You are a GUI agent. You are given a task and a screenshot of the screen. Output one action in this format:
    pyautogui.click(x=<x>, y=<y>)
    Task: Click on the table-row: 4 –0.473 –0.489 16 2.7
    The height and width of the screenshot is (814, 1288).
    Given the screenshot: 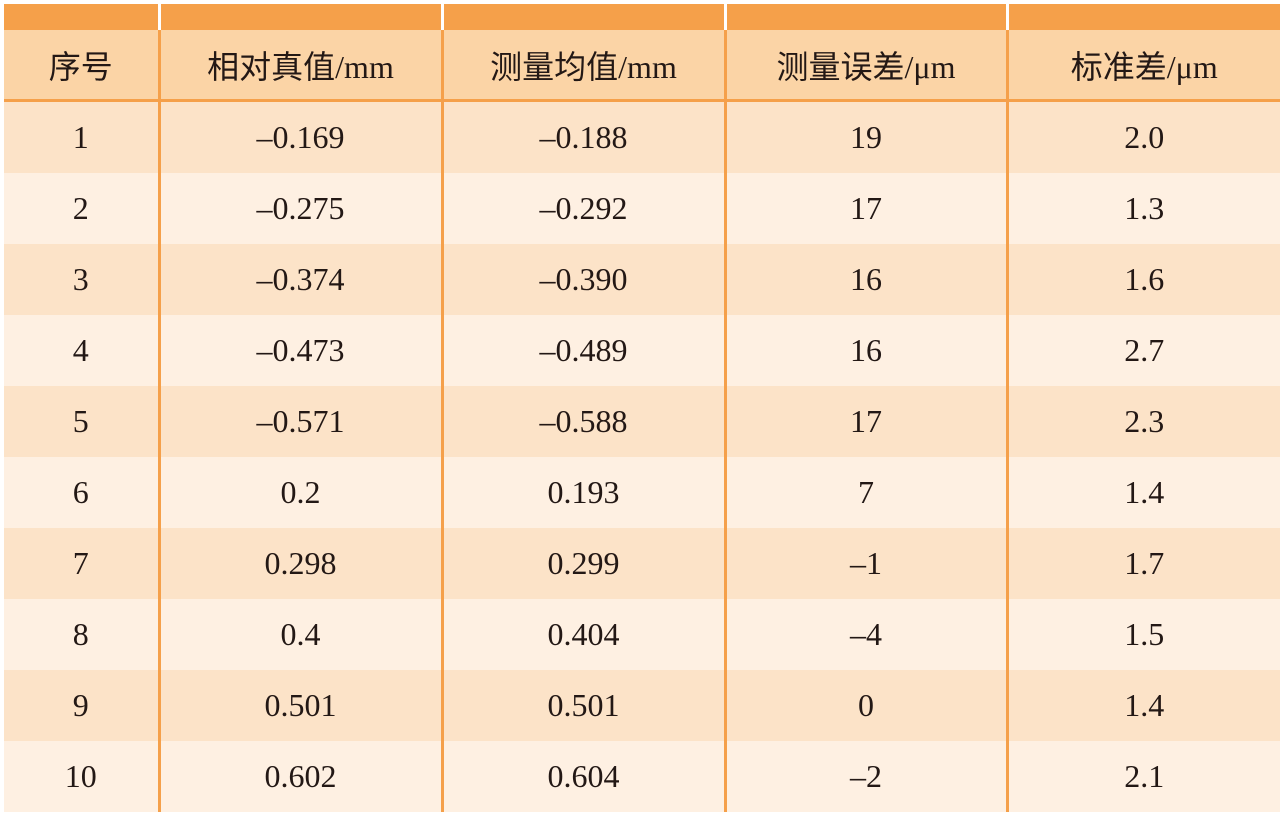 What is the action you would take?
    pyautogui.click(x=642, y=350)
    